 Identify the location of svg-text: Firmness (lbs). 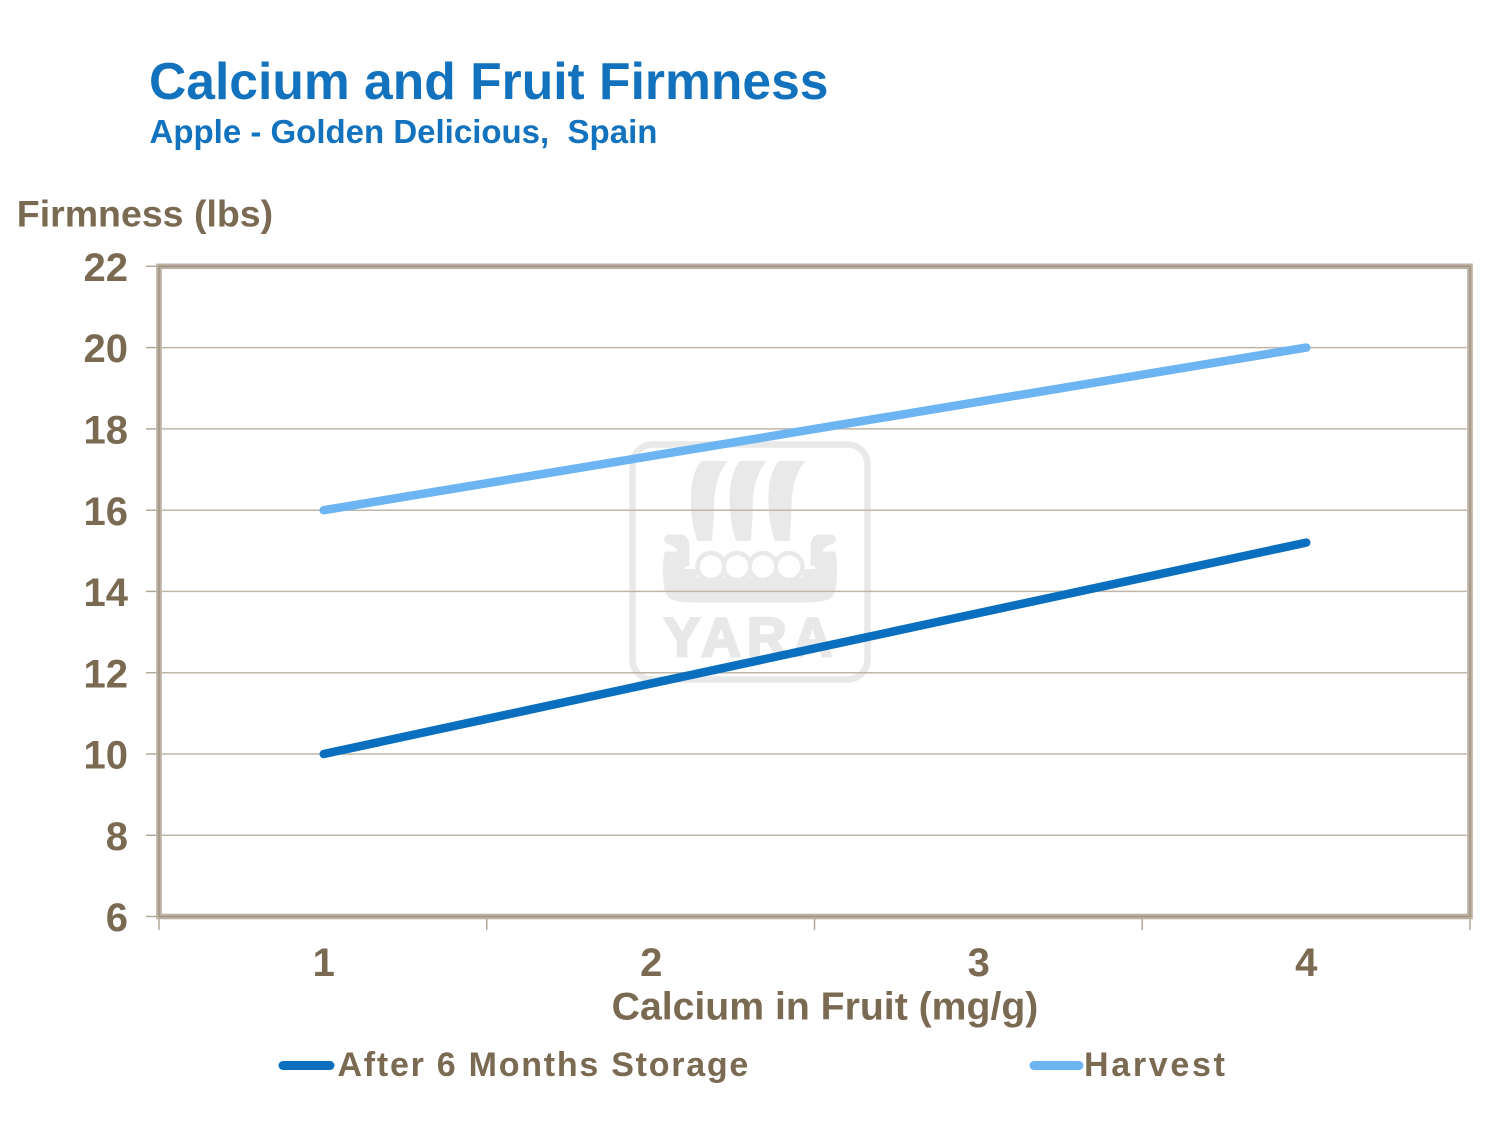
(145, 214).